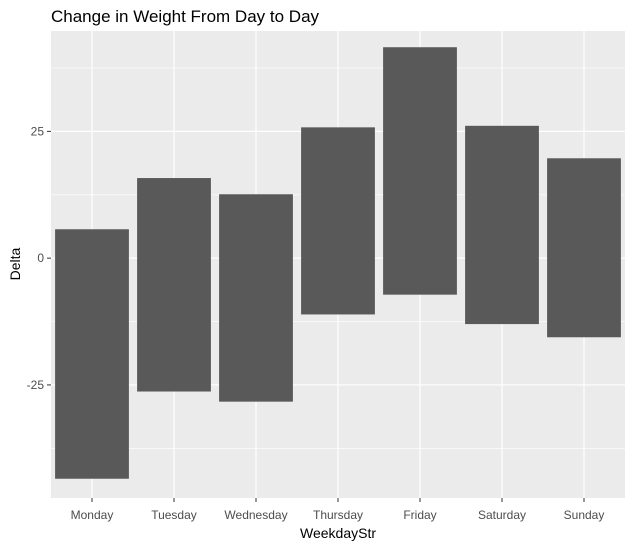 This screenshot has width=634, height=548. What do you see at coordinates (255, 515) in the screenshot?
I see `x-tick-label: Wednesday` at bounding box center [255, 515].